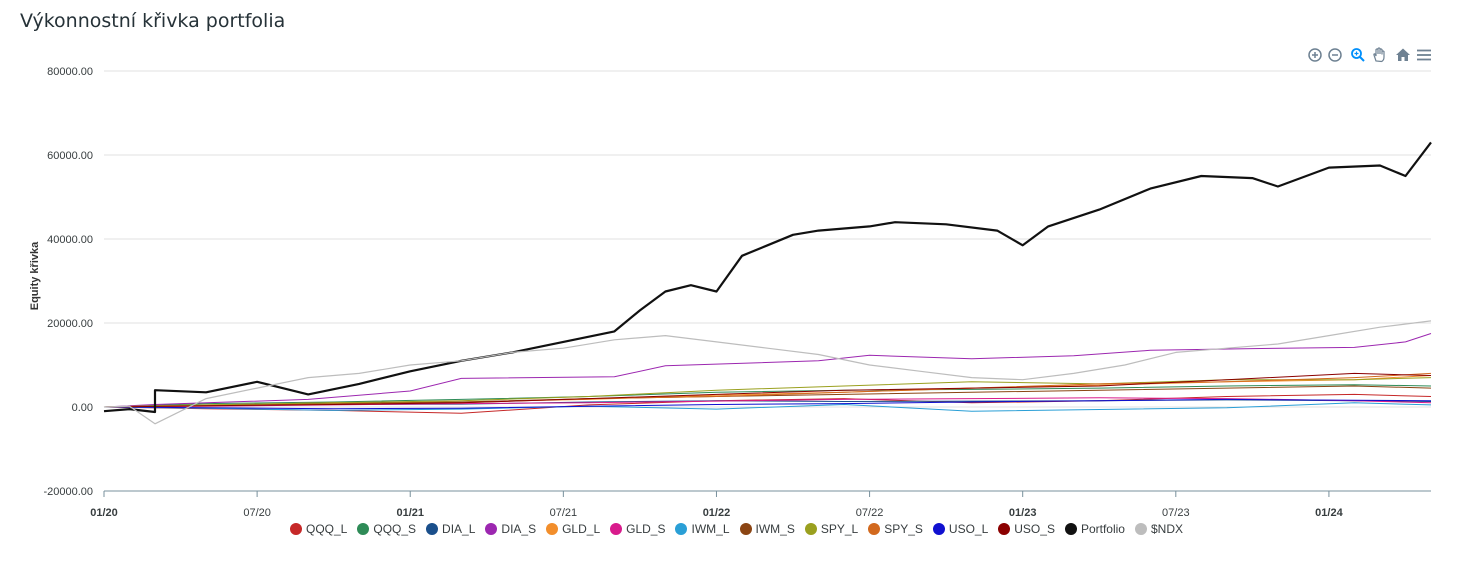 This screenshot has width=1463, height=563. What do you see at coordinates (775, 529) in the screenshot?
I see `legend-label: IWM_S` at bounding box center [775, 529].